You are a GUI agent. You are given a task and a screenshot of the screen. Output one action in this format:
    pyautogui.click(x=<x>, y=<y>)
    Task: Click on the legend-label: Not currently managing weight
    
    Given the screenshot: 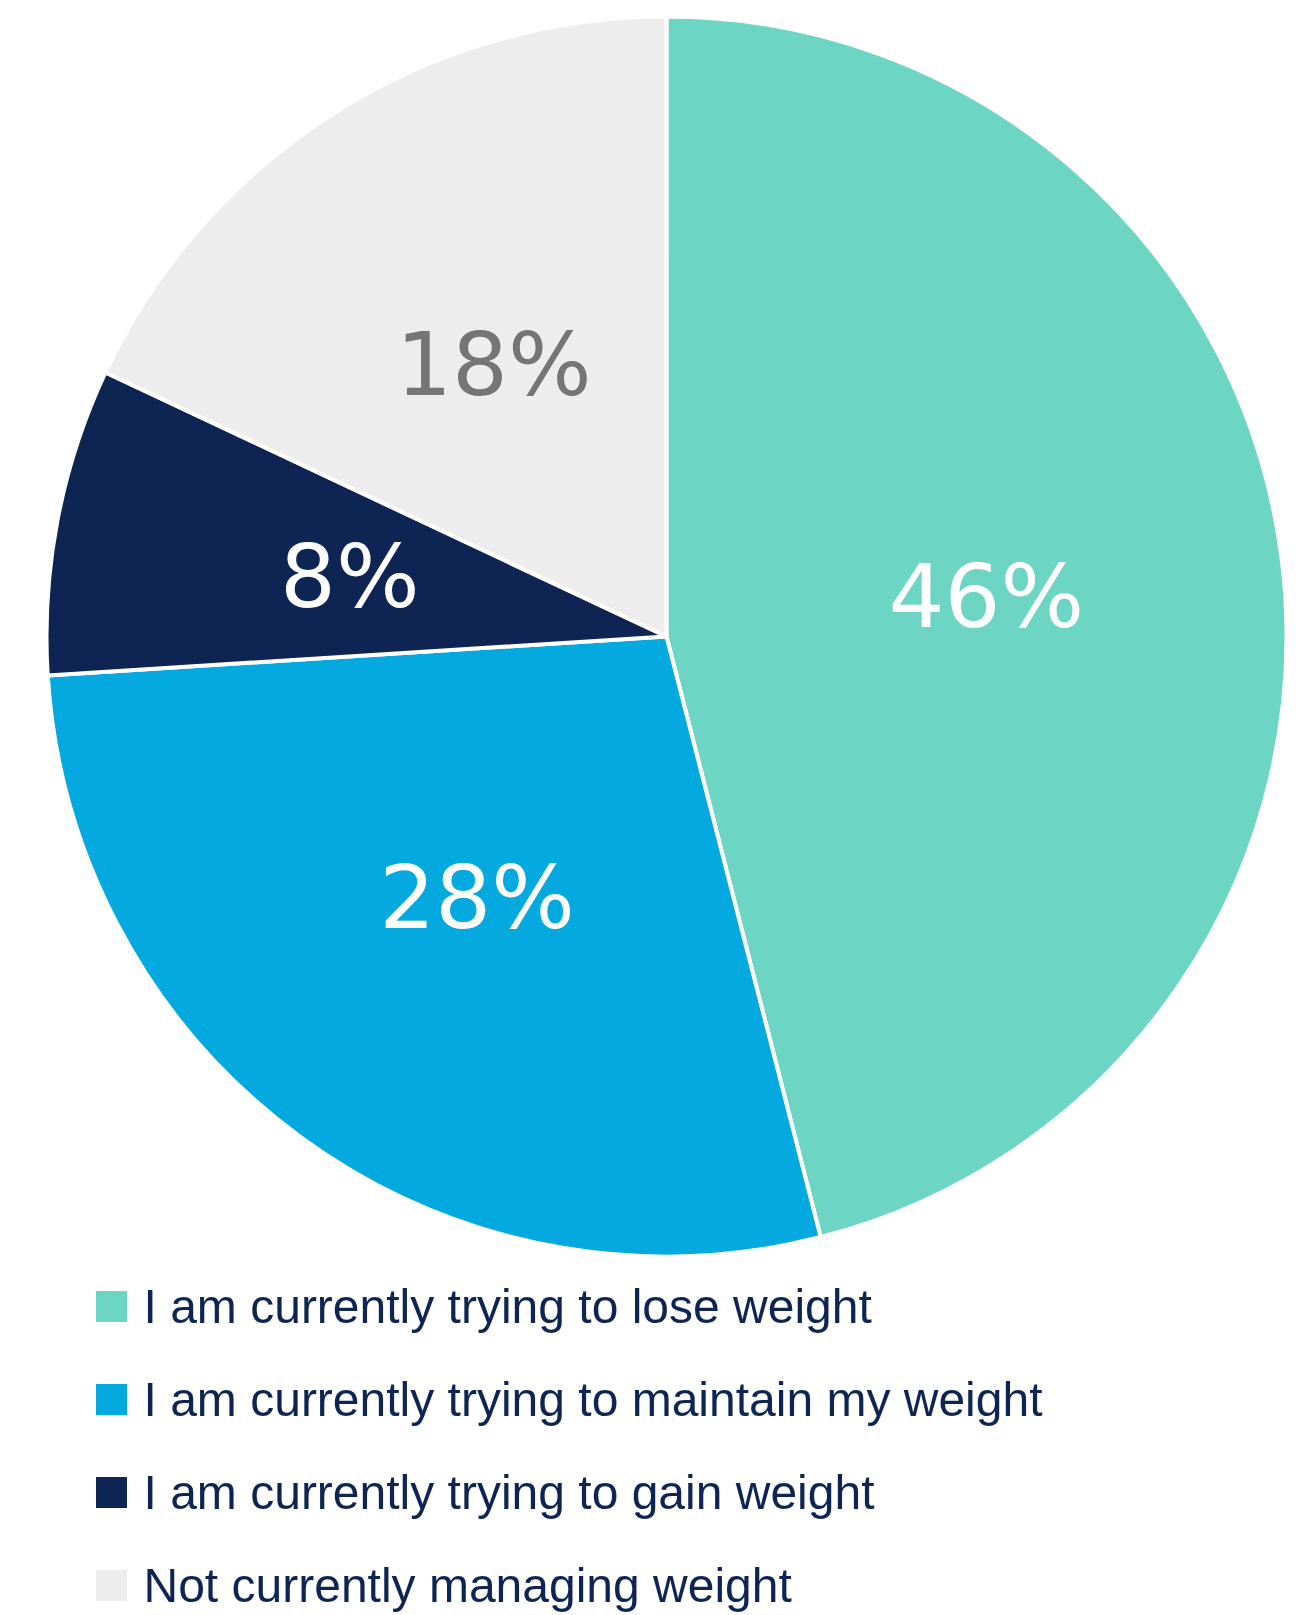 What is the action you would take?
    pyautogui.click(x=467, y=1585)
    